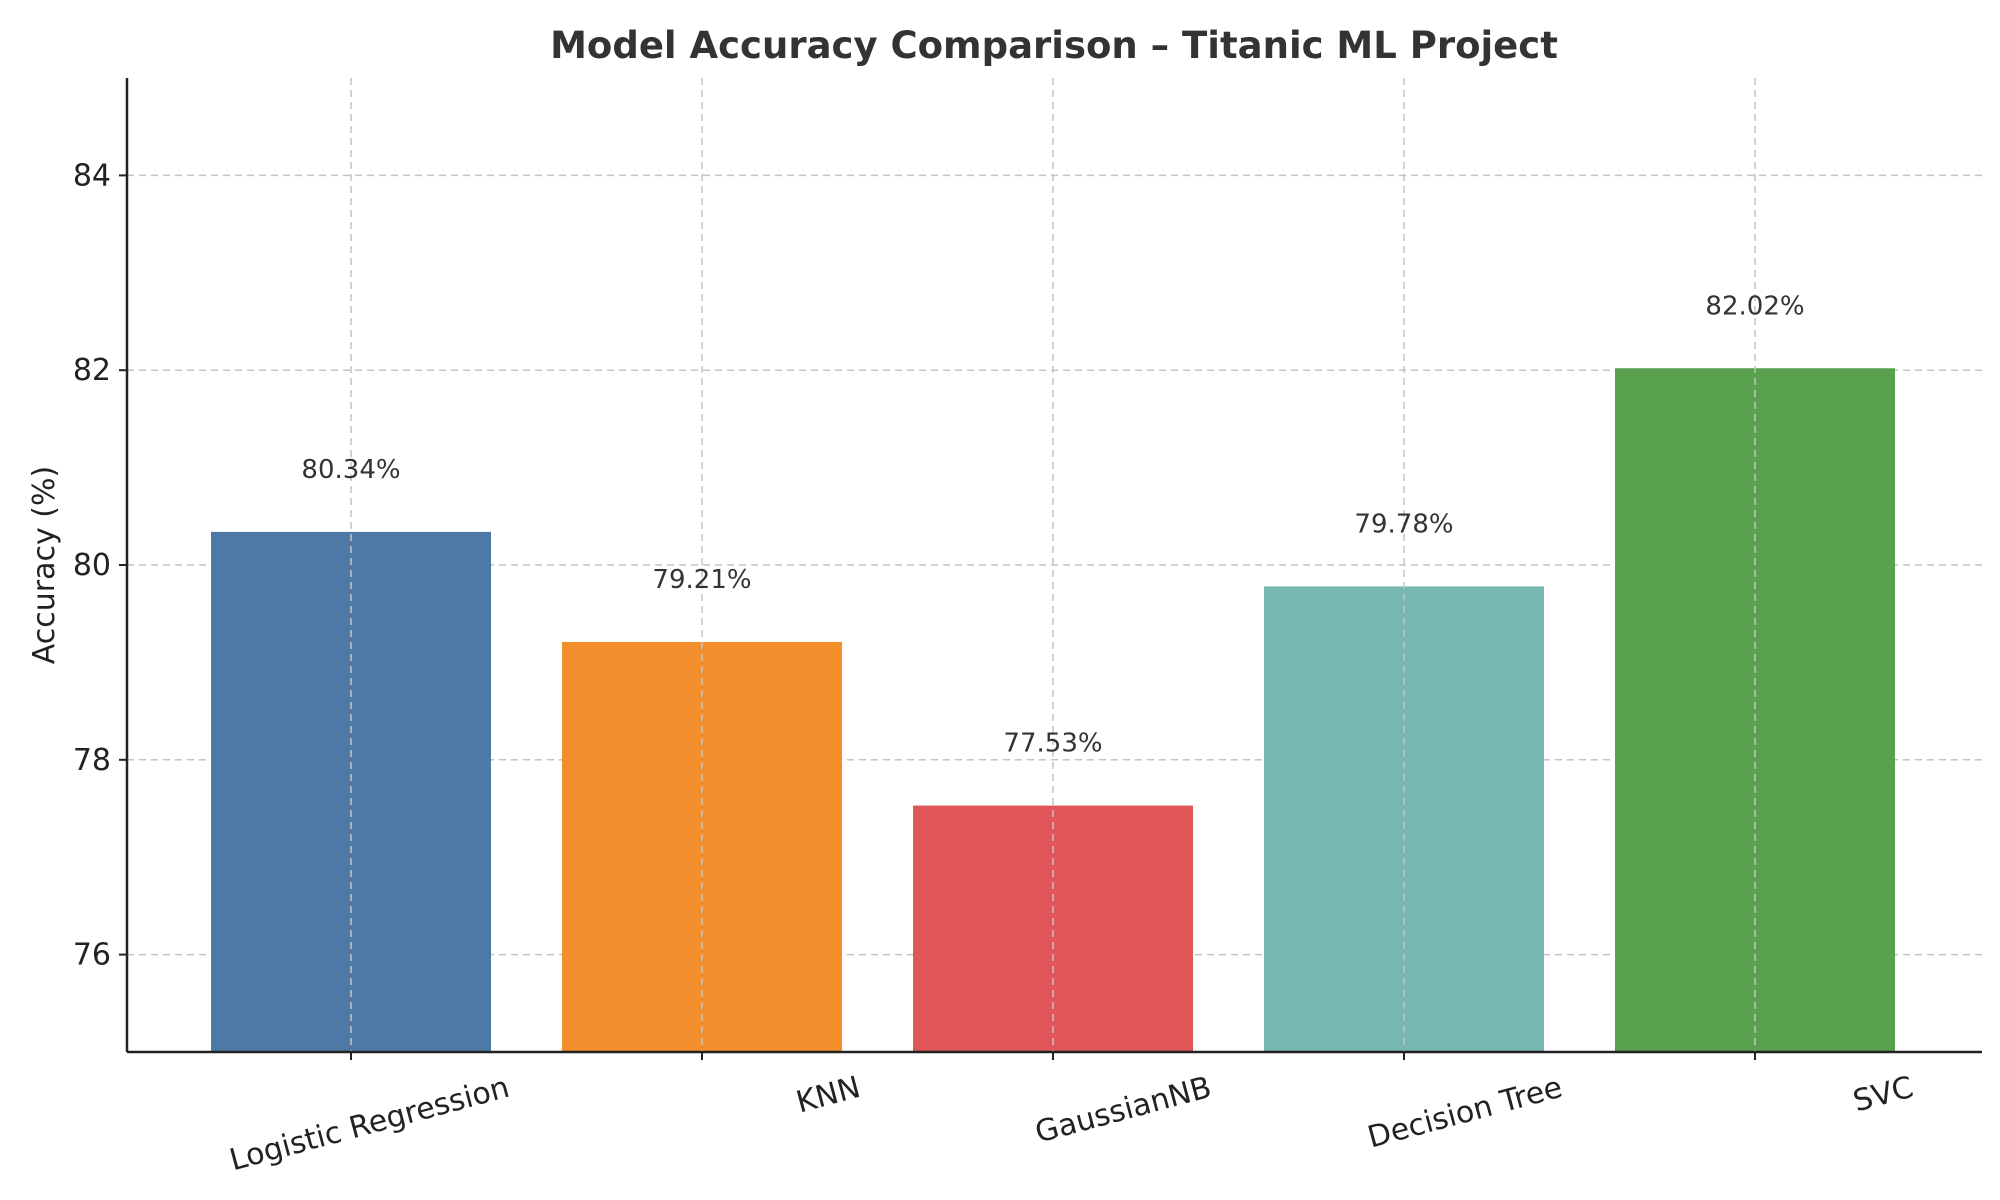  I want to click on y-tick-label: 84, so click(92, 175).